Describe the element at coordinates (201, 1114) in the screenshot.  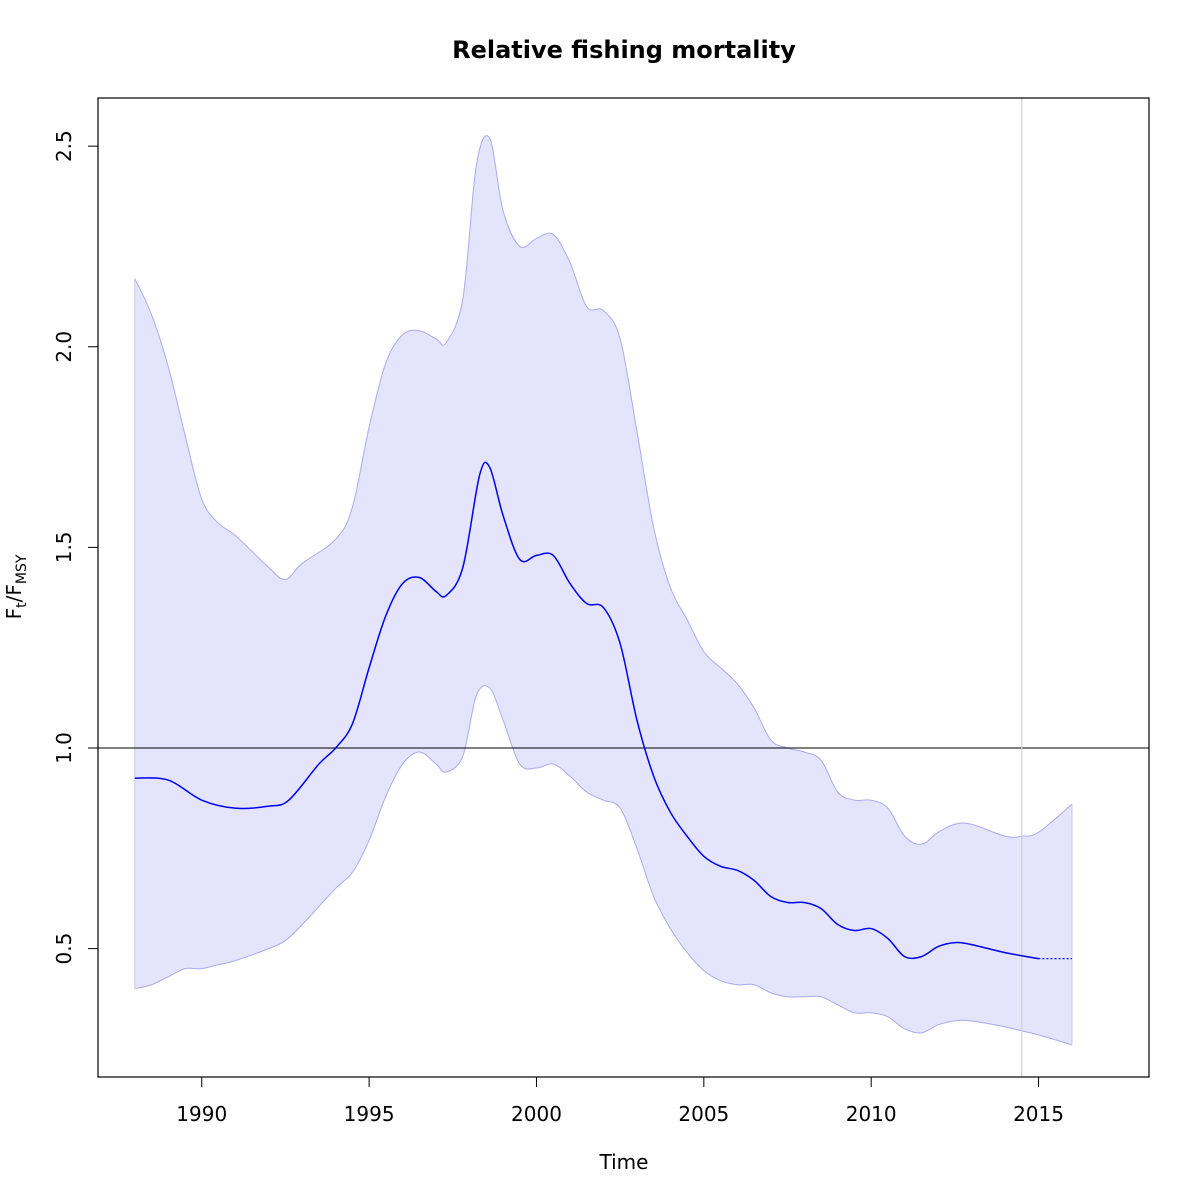
I see `x-tick-label: 1990` at that location.